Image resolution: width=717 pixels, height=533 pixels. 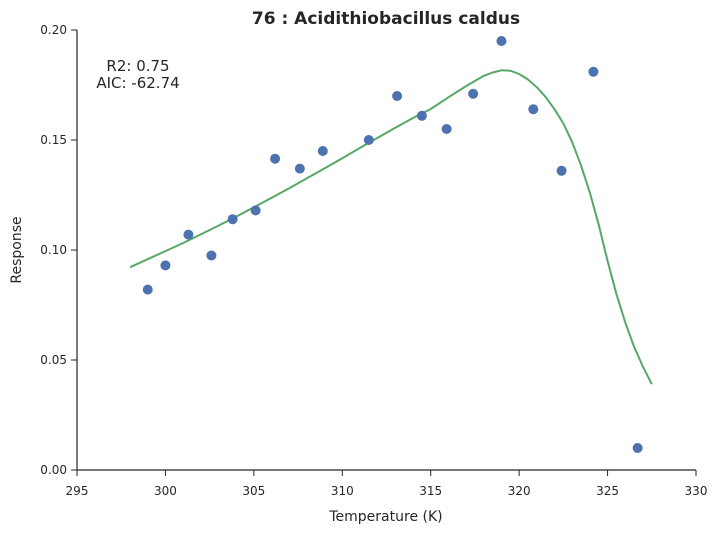 What do you see at coordinates (387, 484) in the screenshot?
I see `x-ticks: 295 300 305 310 315 320 325 330` at bounding box center [387, 484].